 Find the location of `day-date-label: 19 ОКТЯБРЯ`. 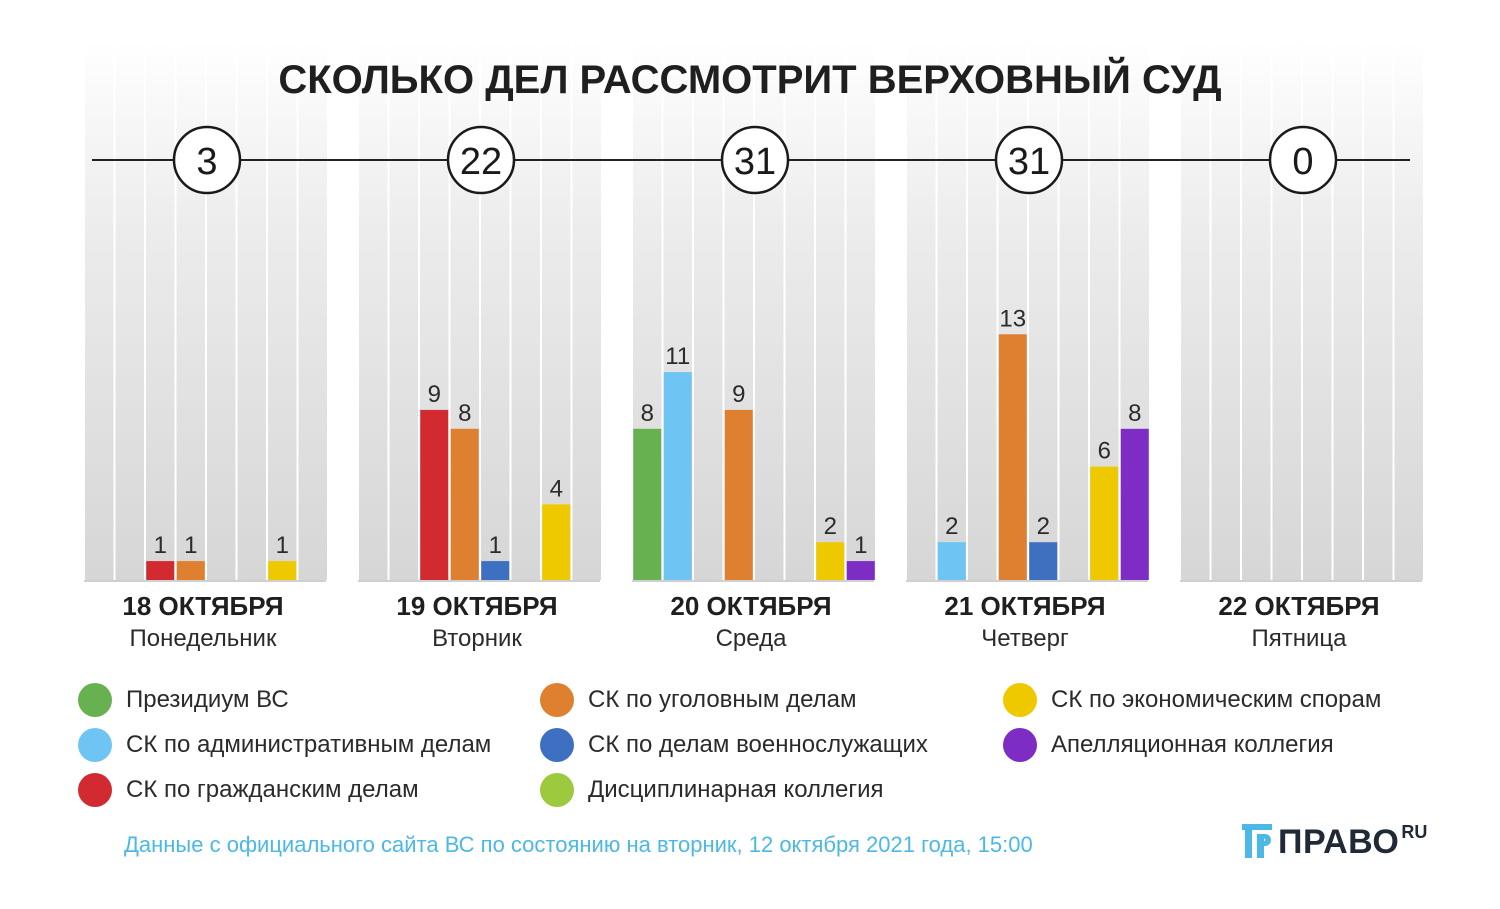

day-date-label: 19 ОКТЯБРЯ is located at coordinates (476, 606).